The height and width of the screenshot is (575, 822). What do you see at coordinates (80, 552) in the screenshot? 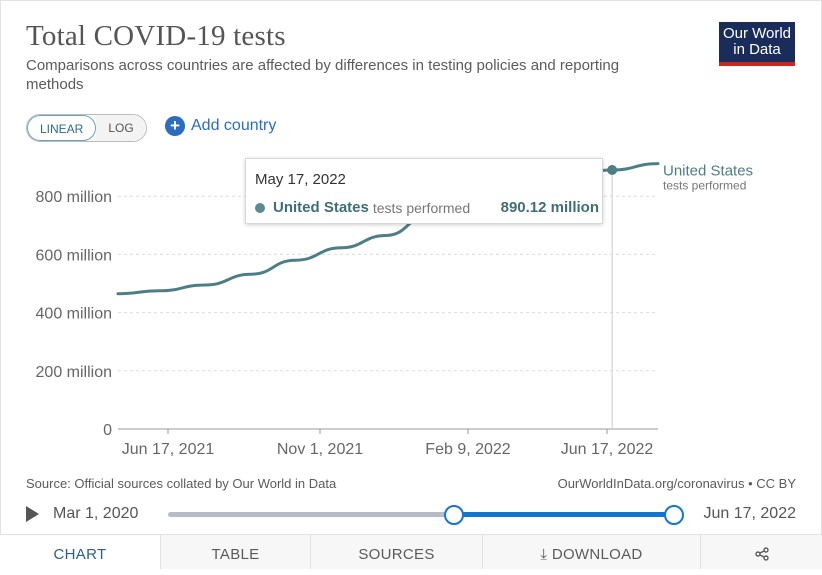
I see `tab-chart: CHART` at bounding box center [80, 552].